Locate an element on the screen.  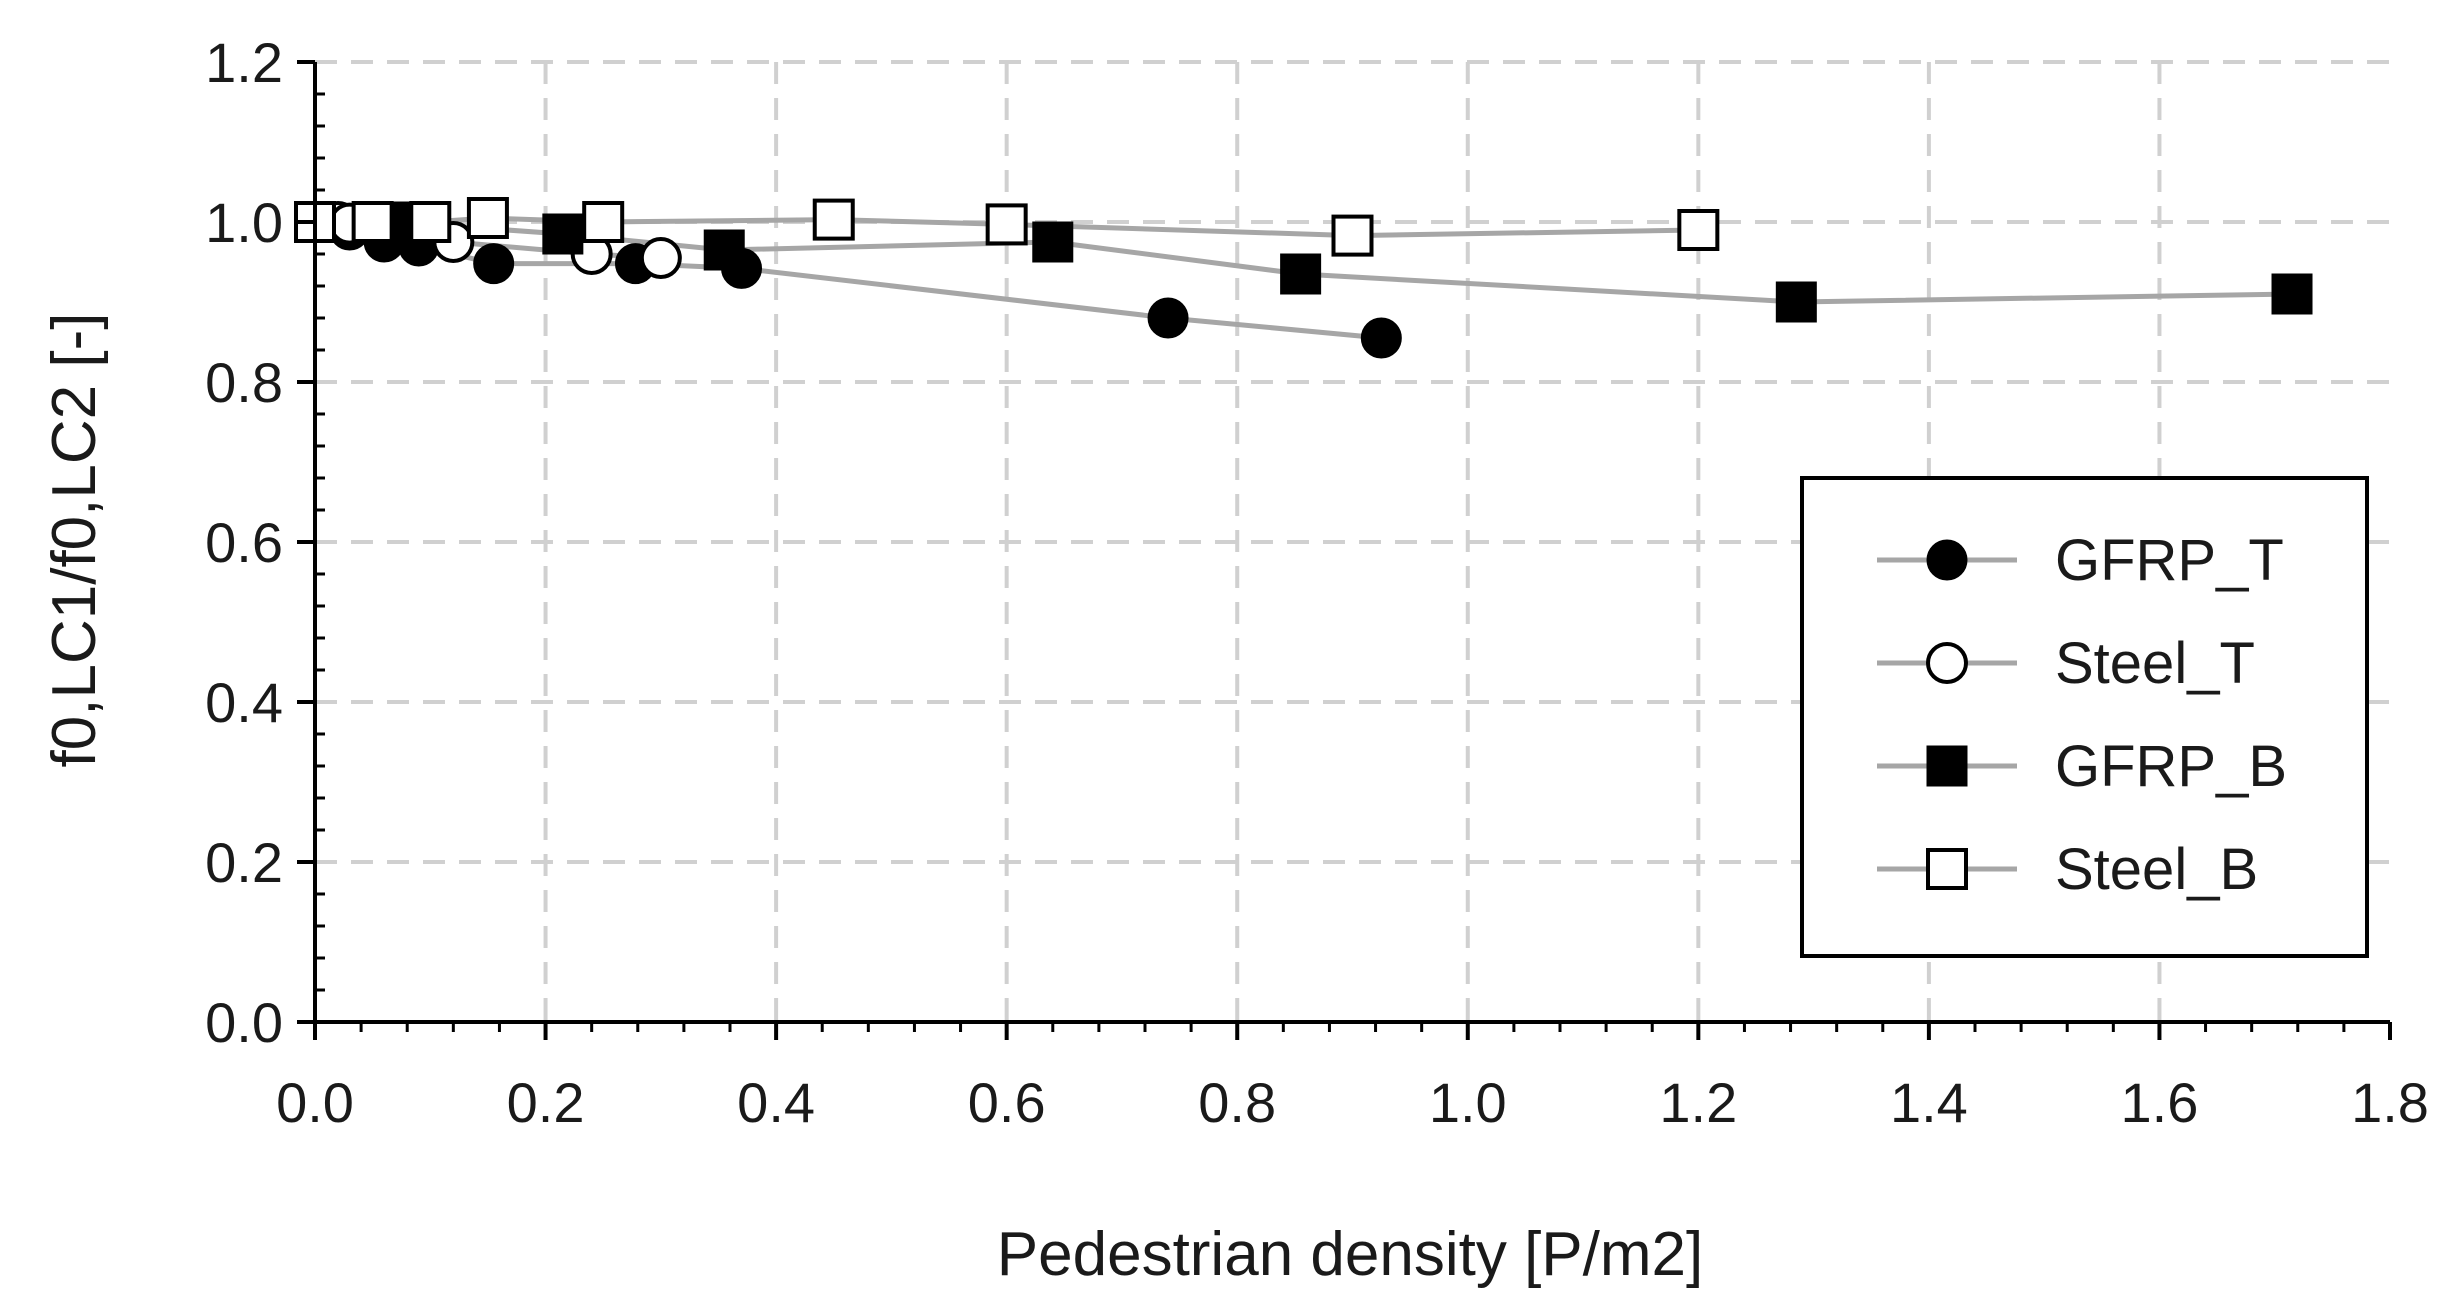
legend-label: Steel_T is located at coordinates (2155, 663).